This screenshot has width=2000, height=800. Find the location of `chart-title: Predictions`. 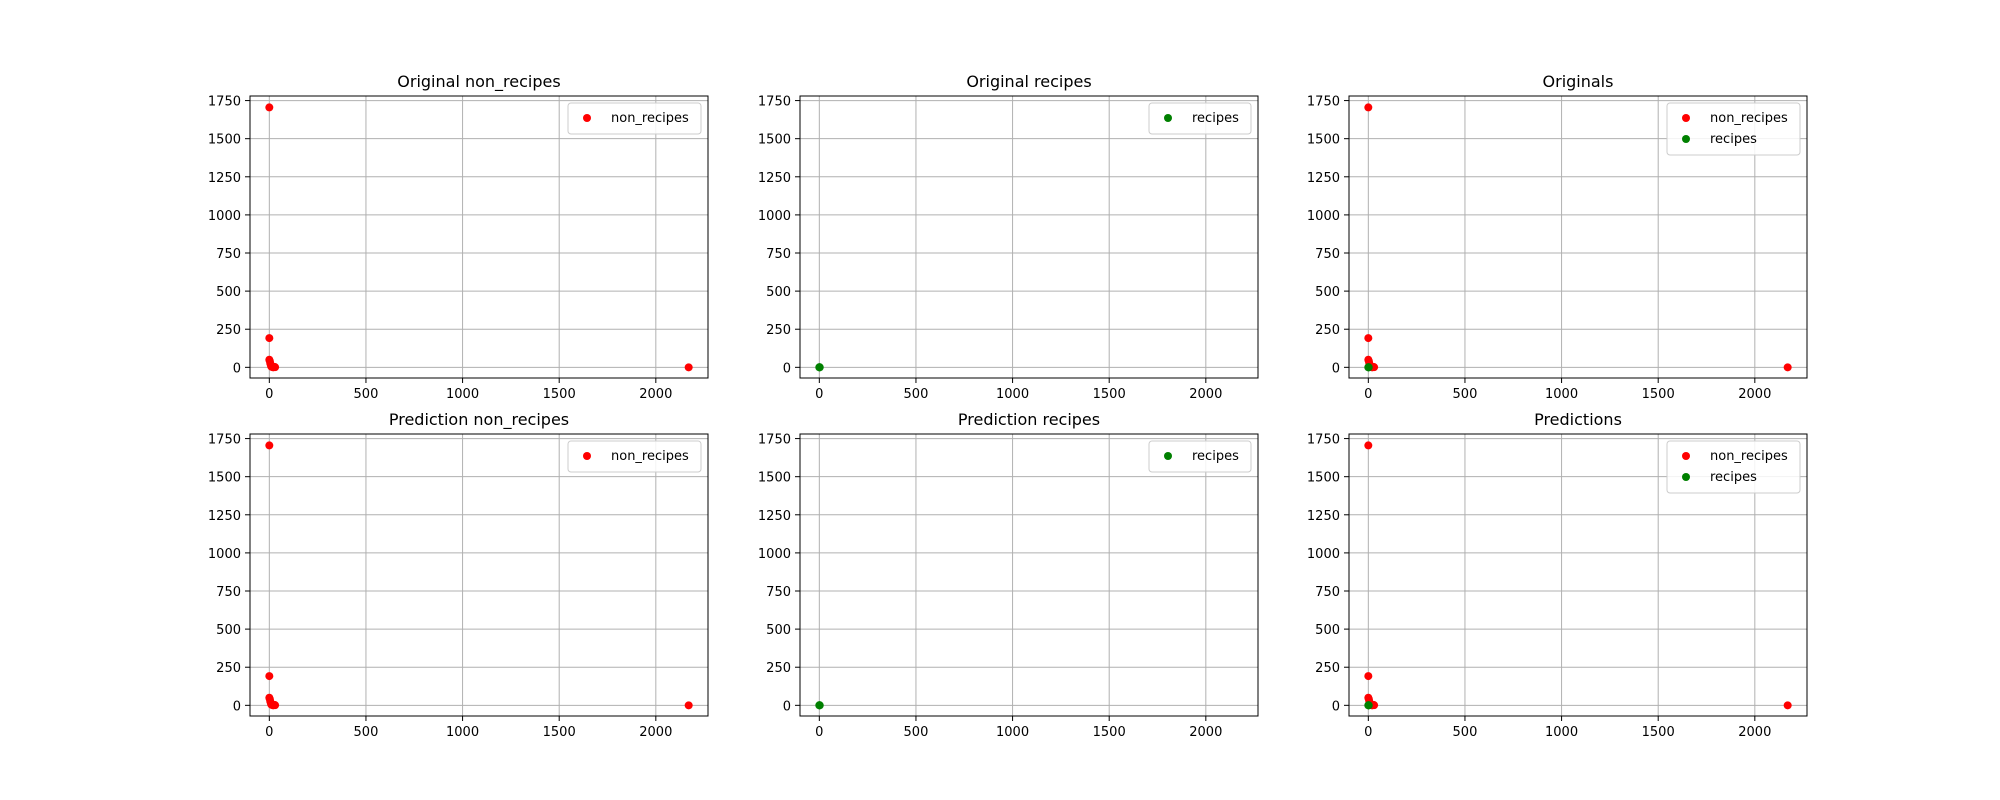

chart-title: Predictions is located at coordinates (1578, 419).